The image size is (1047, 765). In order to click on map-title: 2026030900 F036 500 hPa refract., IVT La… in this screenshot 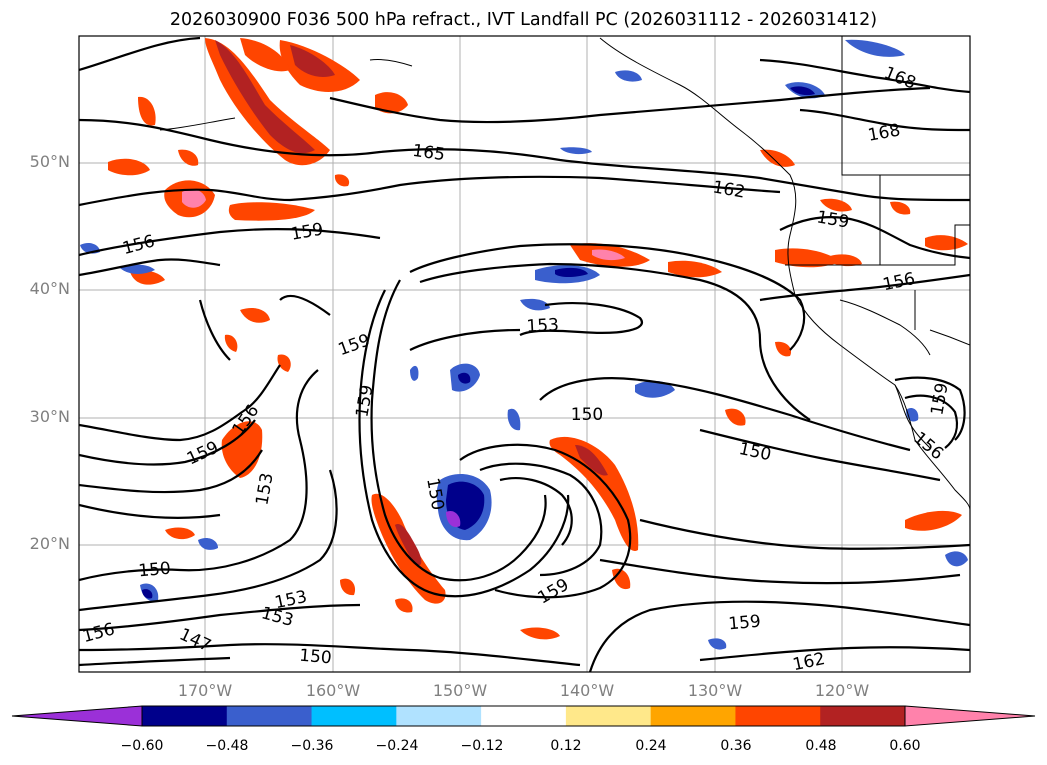, I will do `click(523, 20)`.